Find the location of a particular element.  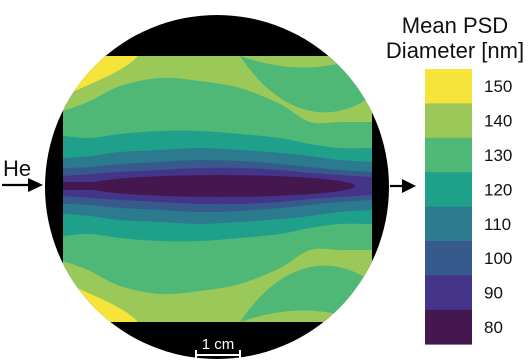

colorbar-title-line1: Mean PSD is located at coordinates (455, 25).